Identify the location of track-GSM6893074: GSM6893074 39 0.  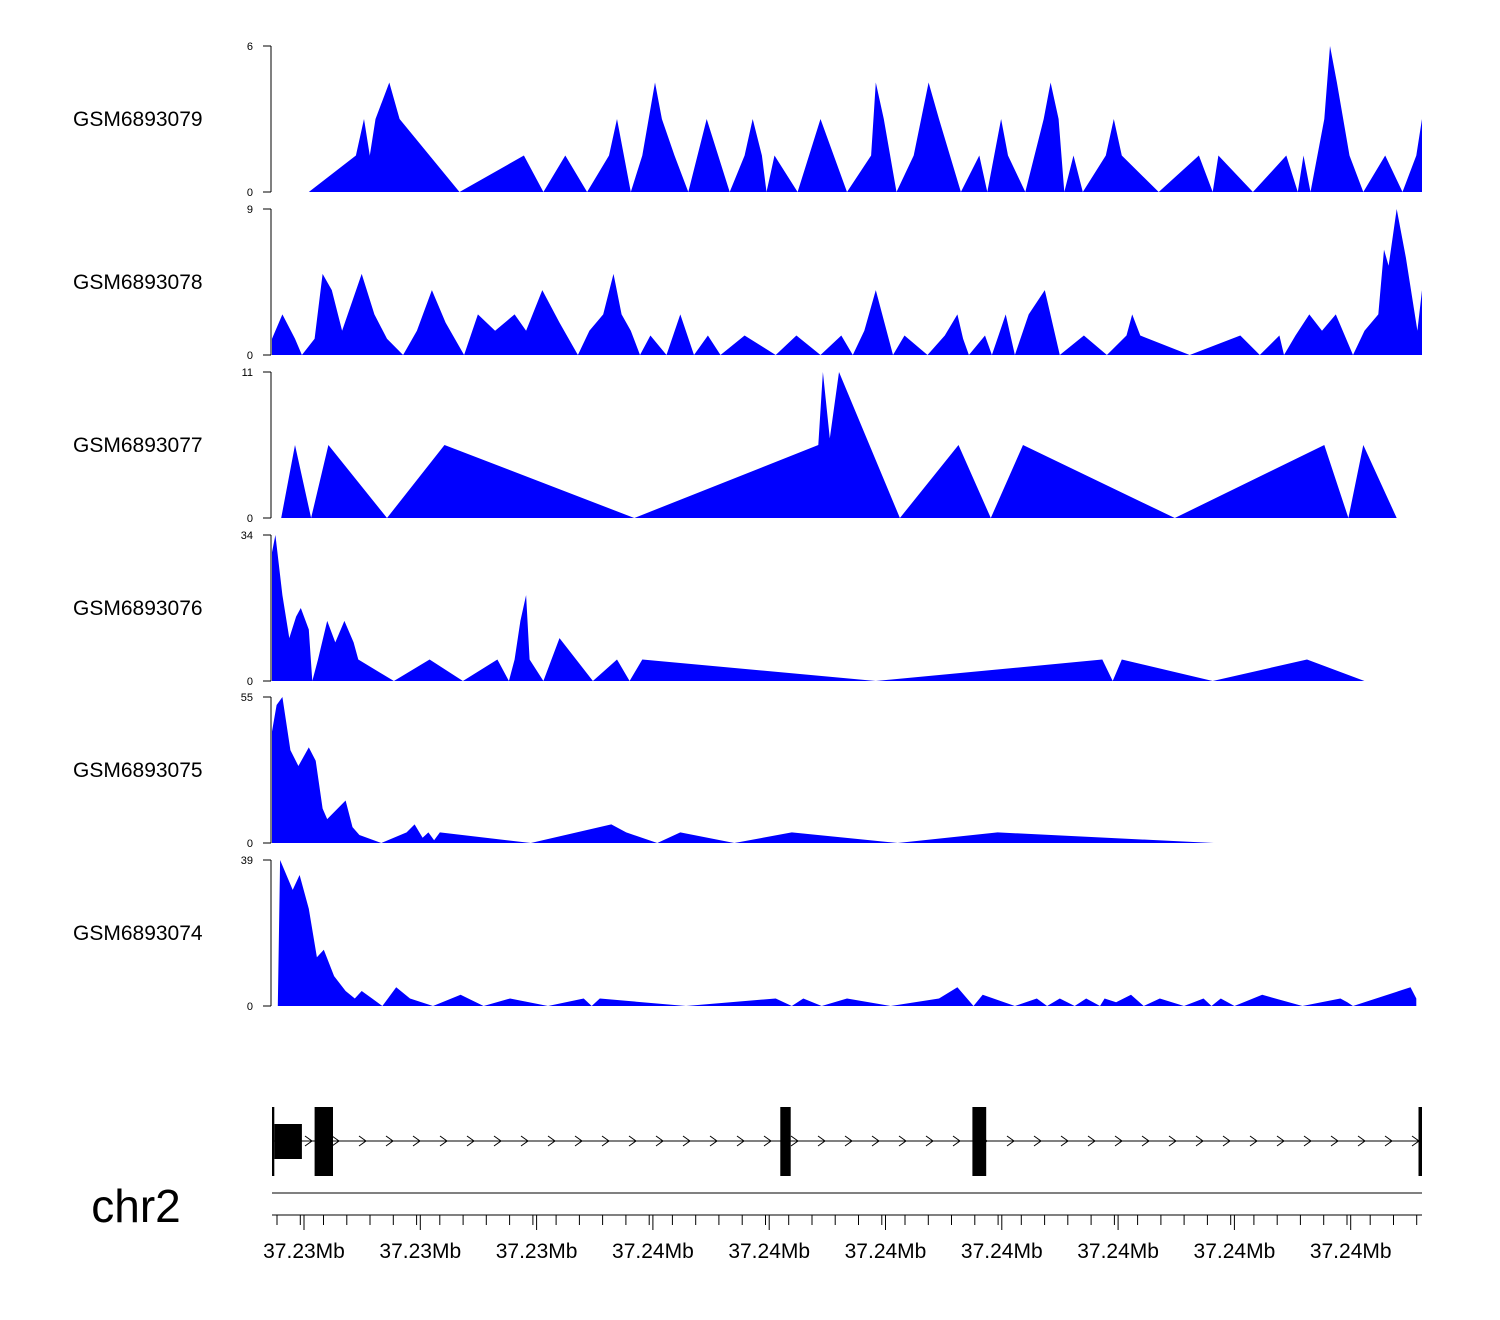
(745, 934).